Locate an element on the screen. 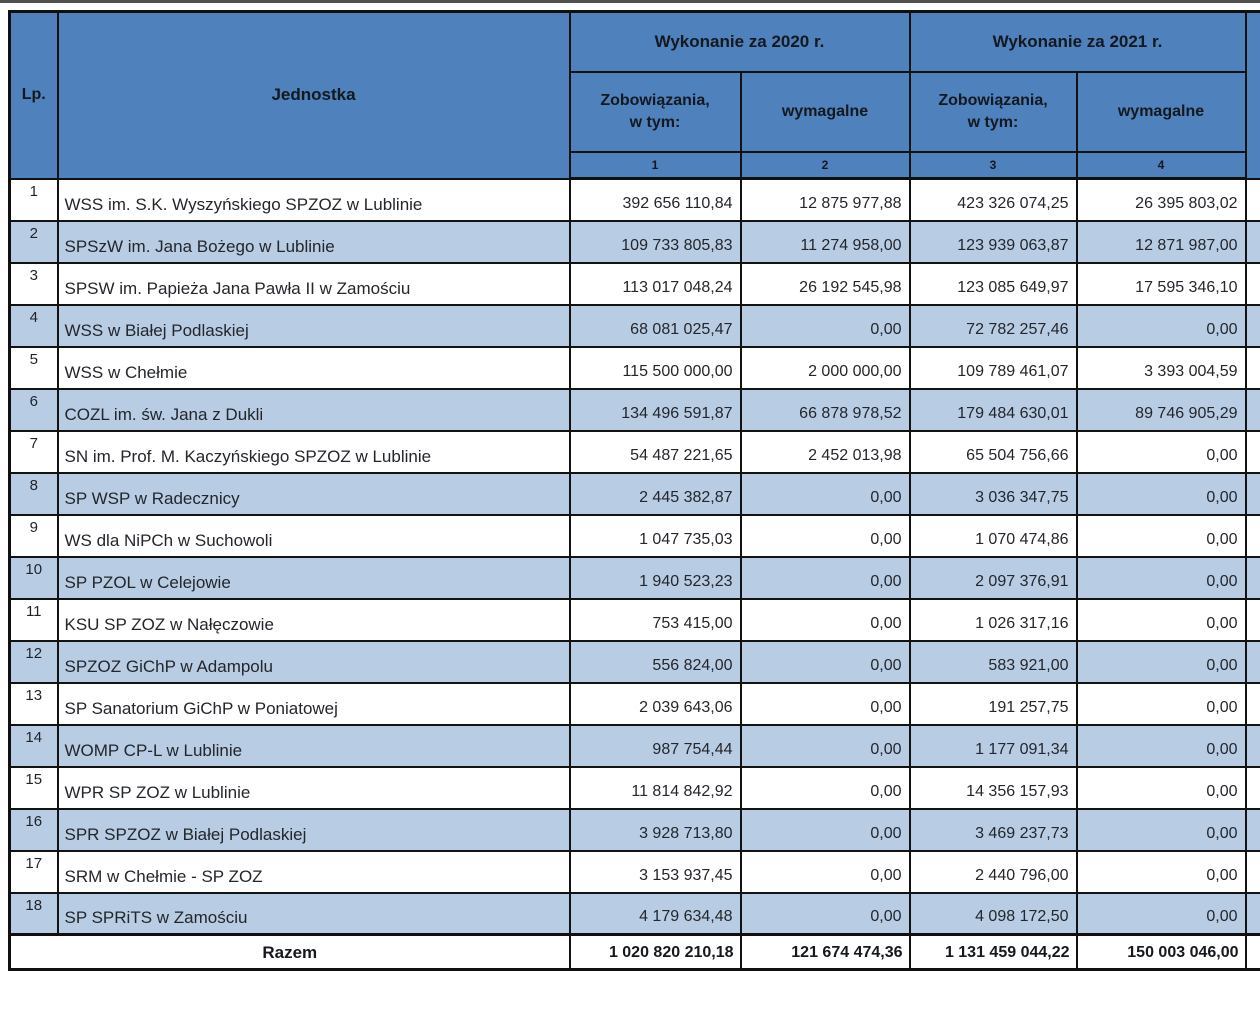 The width and height of the screenshot is (1260, 1027). col-number-1: 1 is located at coordinates (655, 165).